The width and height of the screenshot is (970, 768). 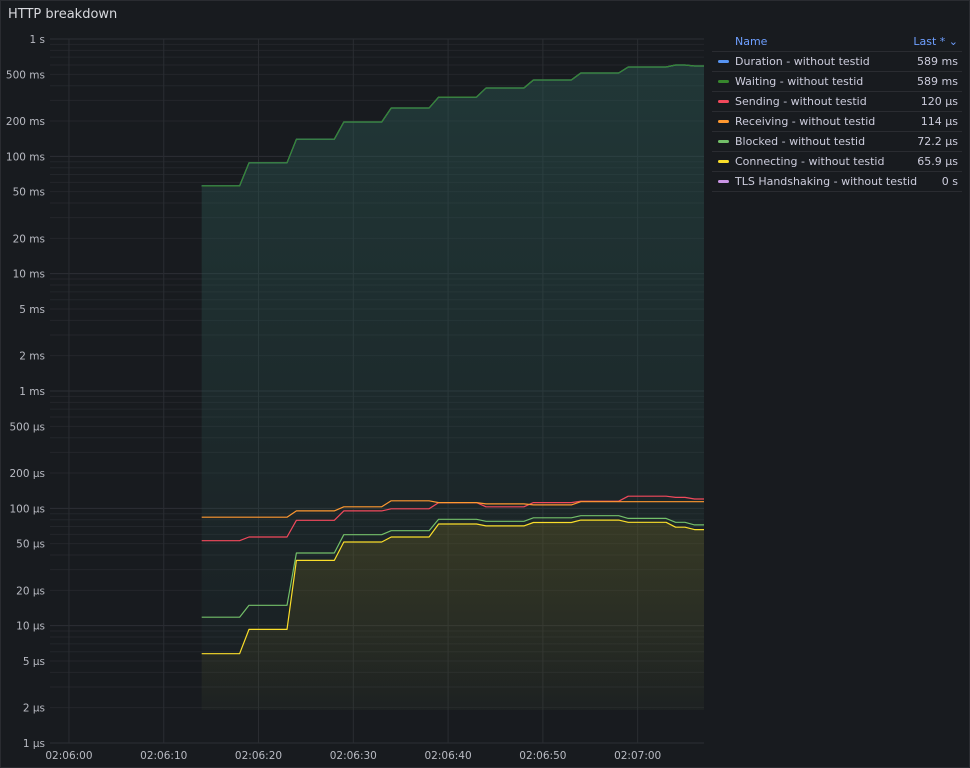 I want to click on y-tick-label: 10 µs, so click(x=30, y=627).